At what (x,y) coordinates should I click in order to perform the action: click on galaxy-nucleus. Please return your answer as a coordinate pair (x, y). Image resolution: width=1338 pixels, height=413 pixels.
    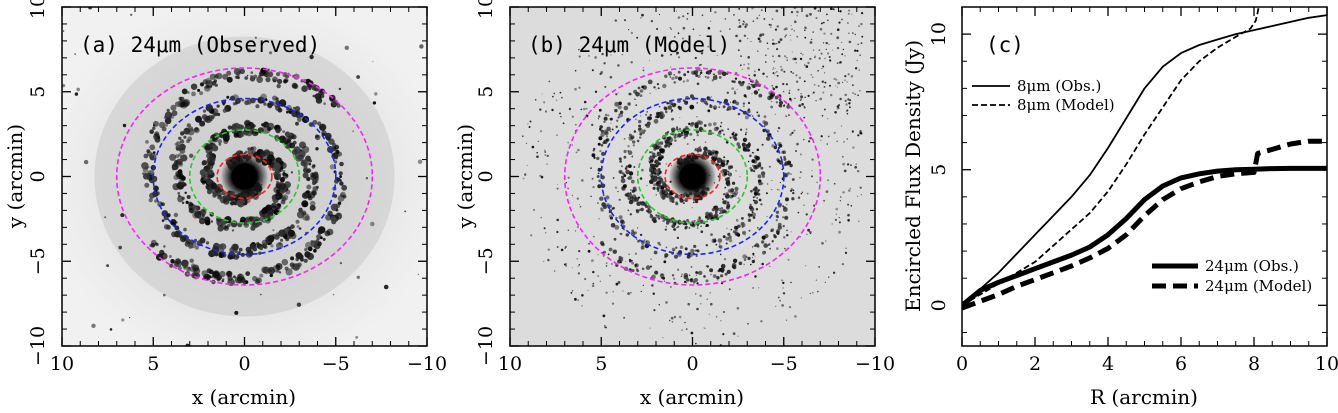
    Looking at the image, I should click on (692, 176).